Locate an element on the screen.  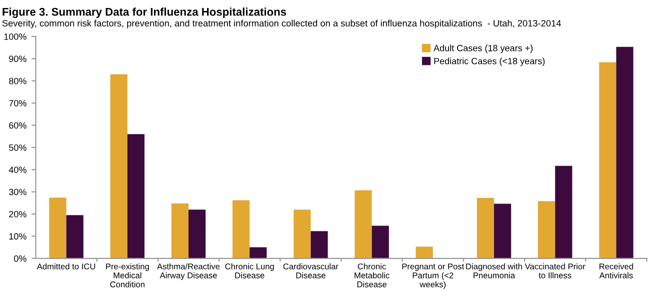
x-tick-label: Cardiovascular Disease is located at coordinates (310, 270).